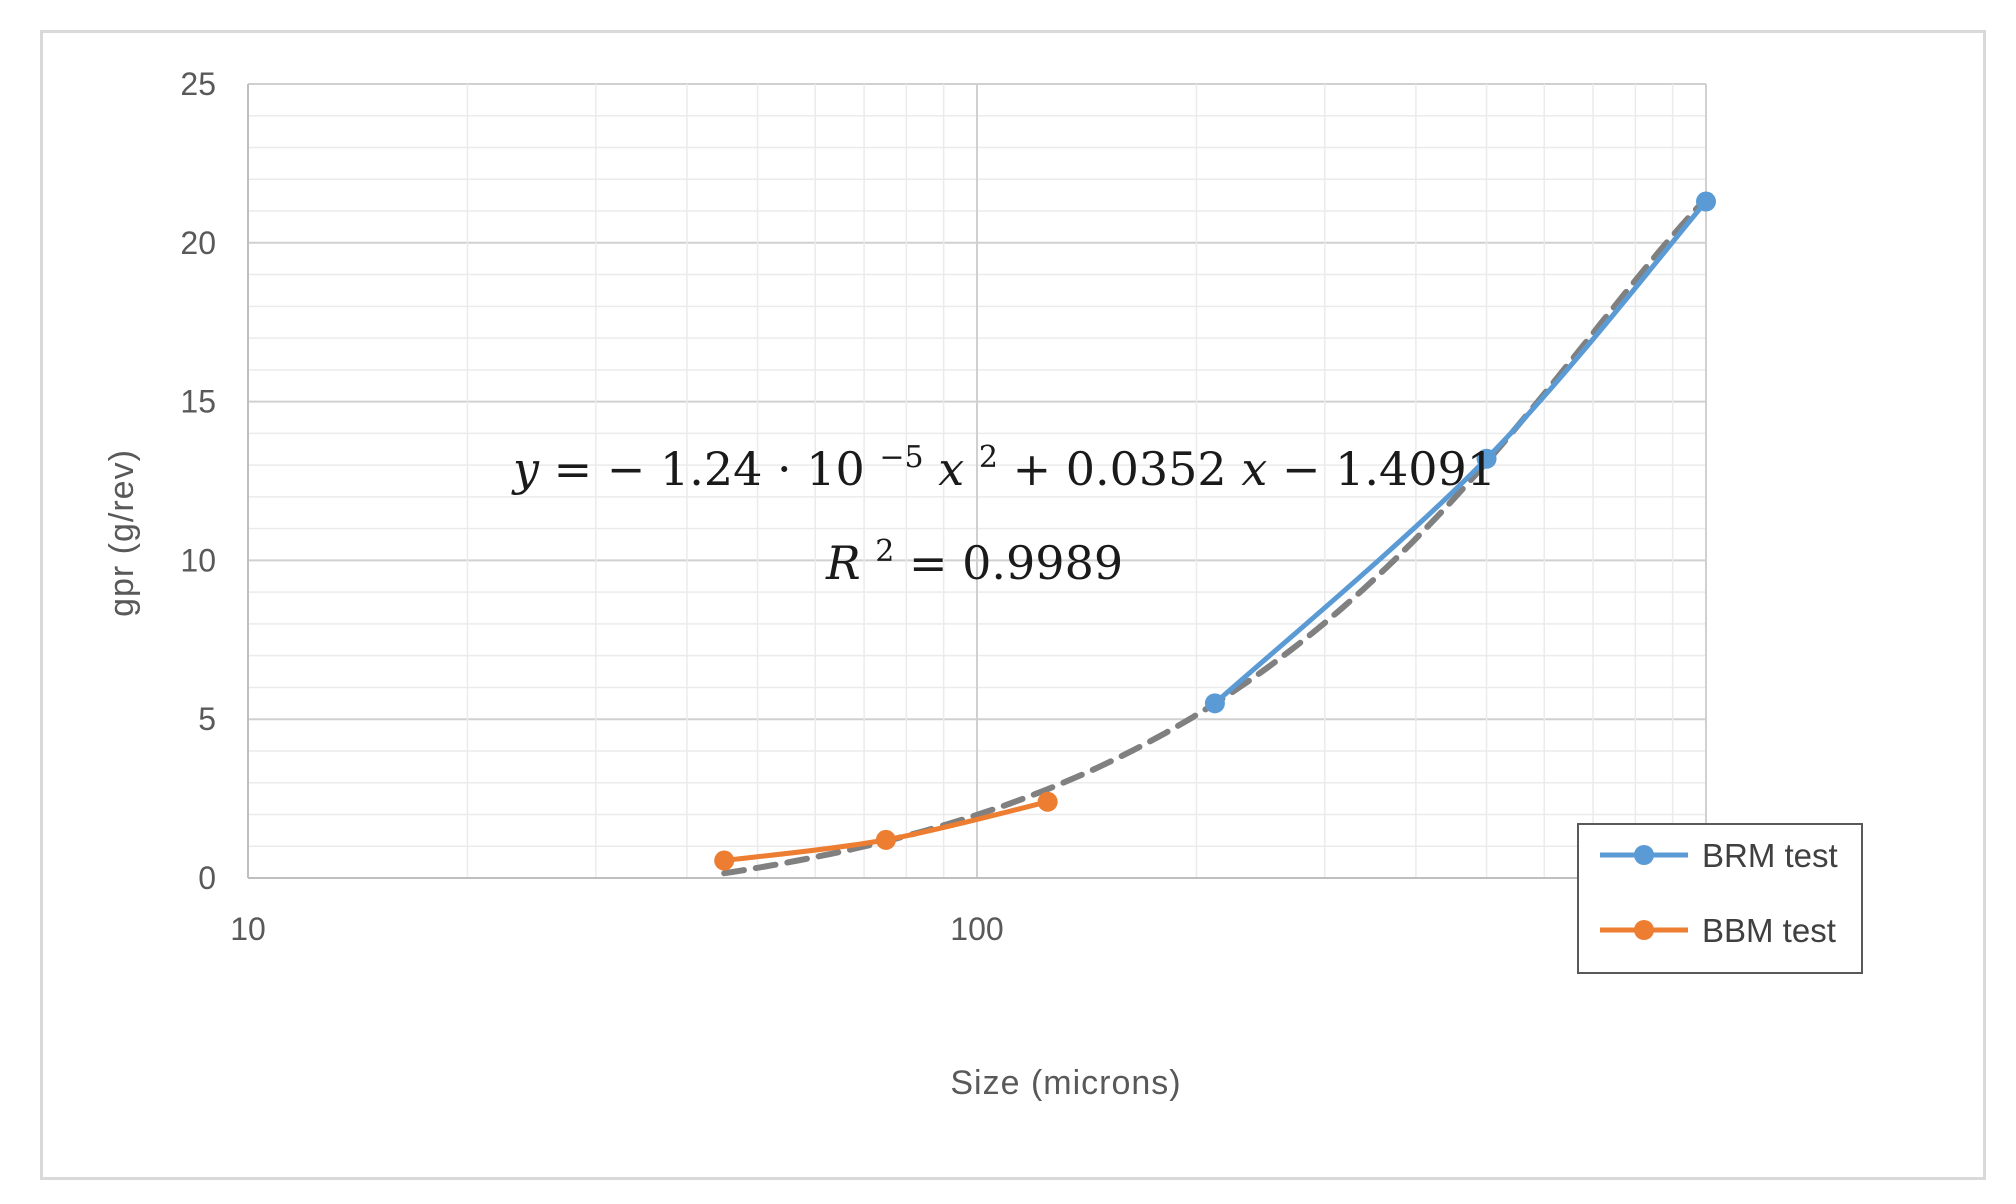 Image resolution: width=2016 pixels, height=1204 pixels. Describe the element at coordinates (198, 243) in the screenshot. I see `y-tick-label: 20` at that location.